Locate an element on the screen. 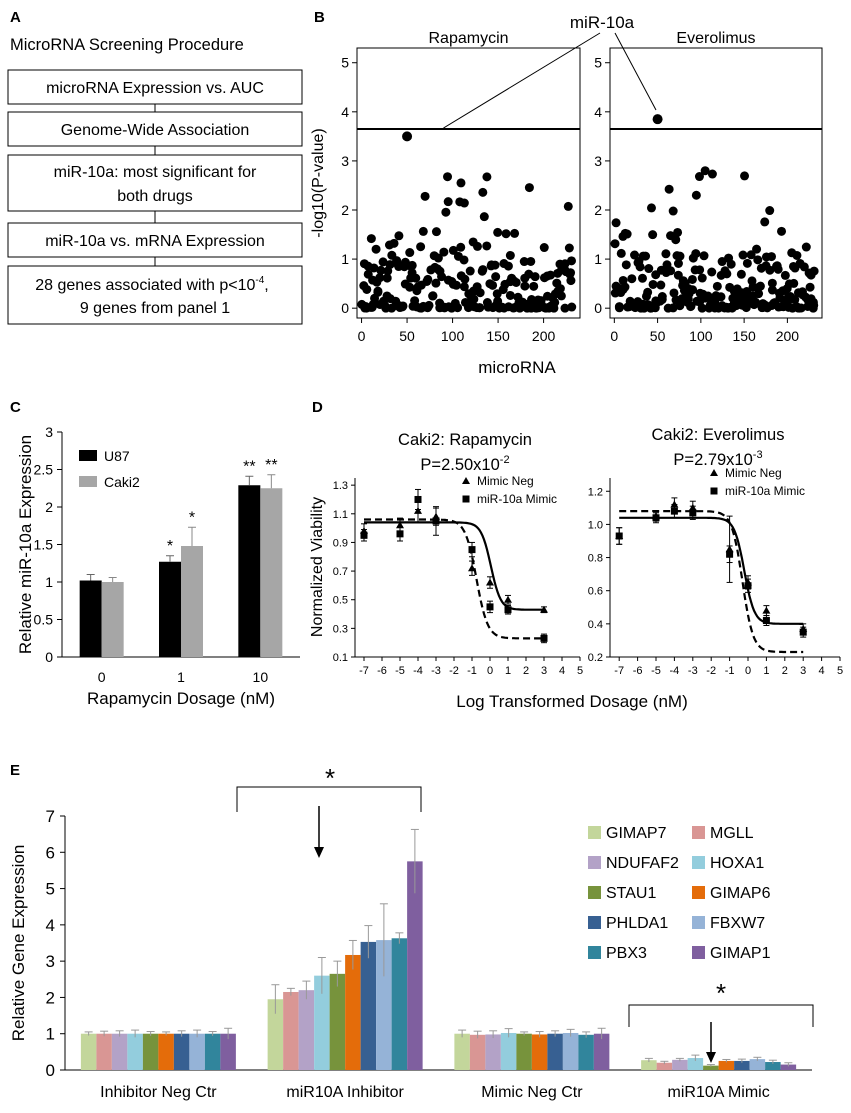  y-axis-label: -log10(P-value) is located at coordinates (318, 182).